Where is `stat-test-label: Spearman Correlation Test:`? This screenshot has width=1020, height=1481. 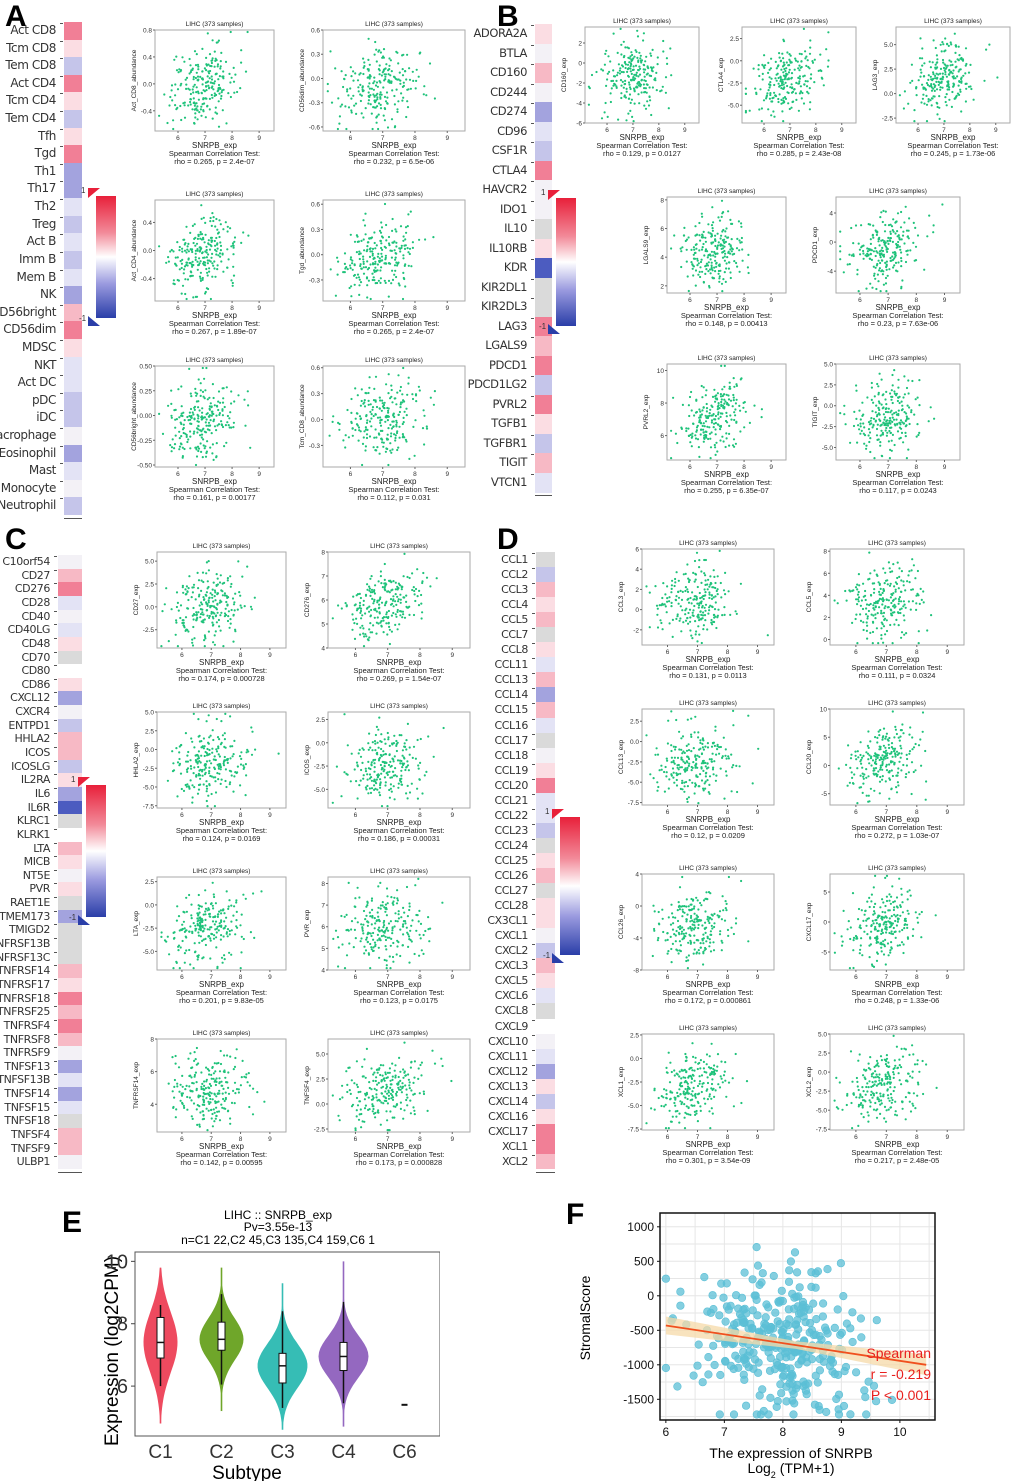
stat-test-label: Spearman Correlation Test: is located at coordinates (398, 830).